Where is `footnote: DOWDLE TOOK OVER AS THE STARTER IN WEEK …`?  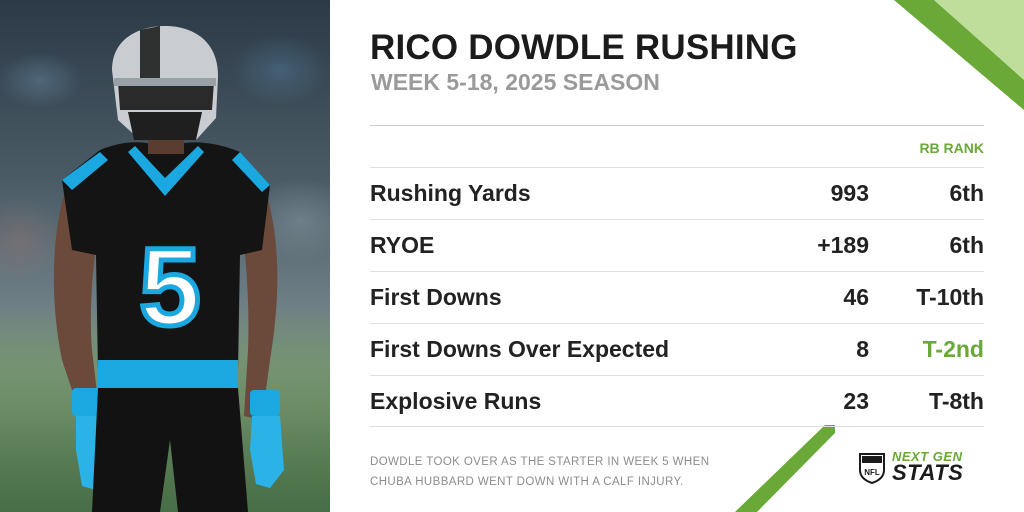
footnote: DOWDLE TOOK OVER AS THE STARTER IN WEEK … is located at coordinates (540, 472).